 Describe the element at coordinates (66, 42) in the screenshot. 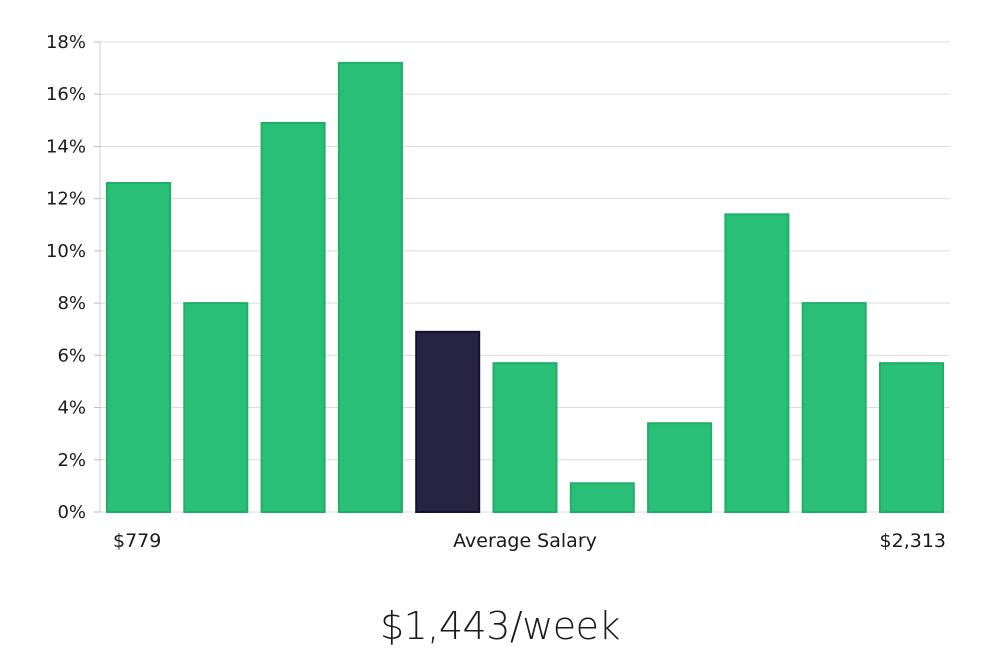

I see `y-tick-label: 18%` at that location.